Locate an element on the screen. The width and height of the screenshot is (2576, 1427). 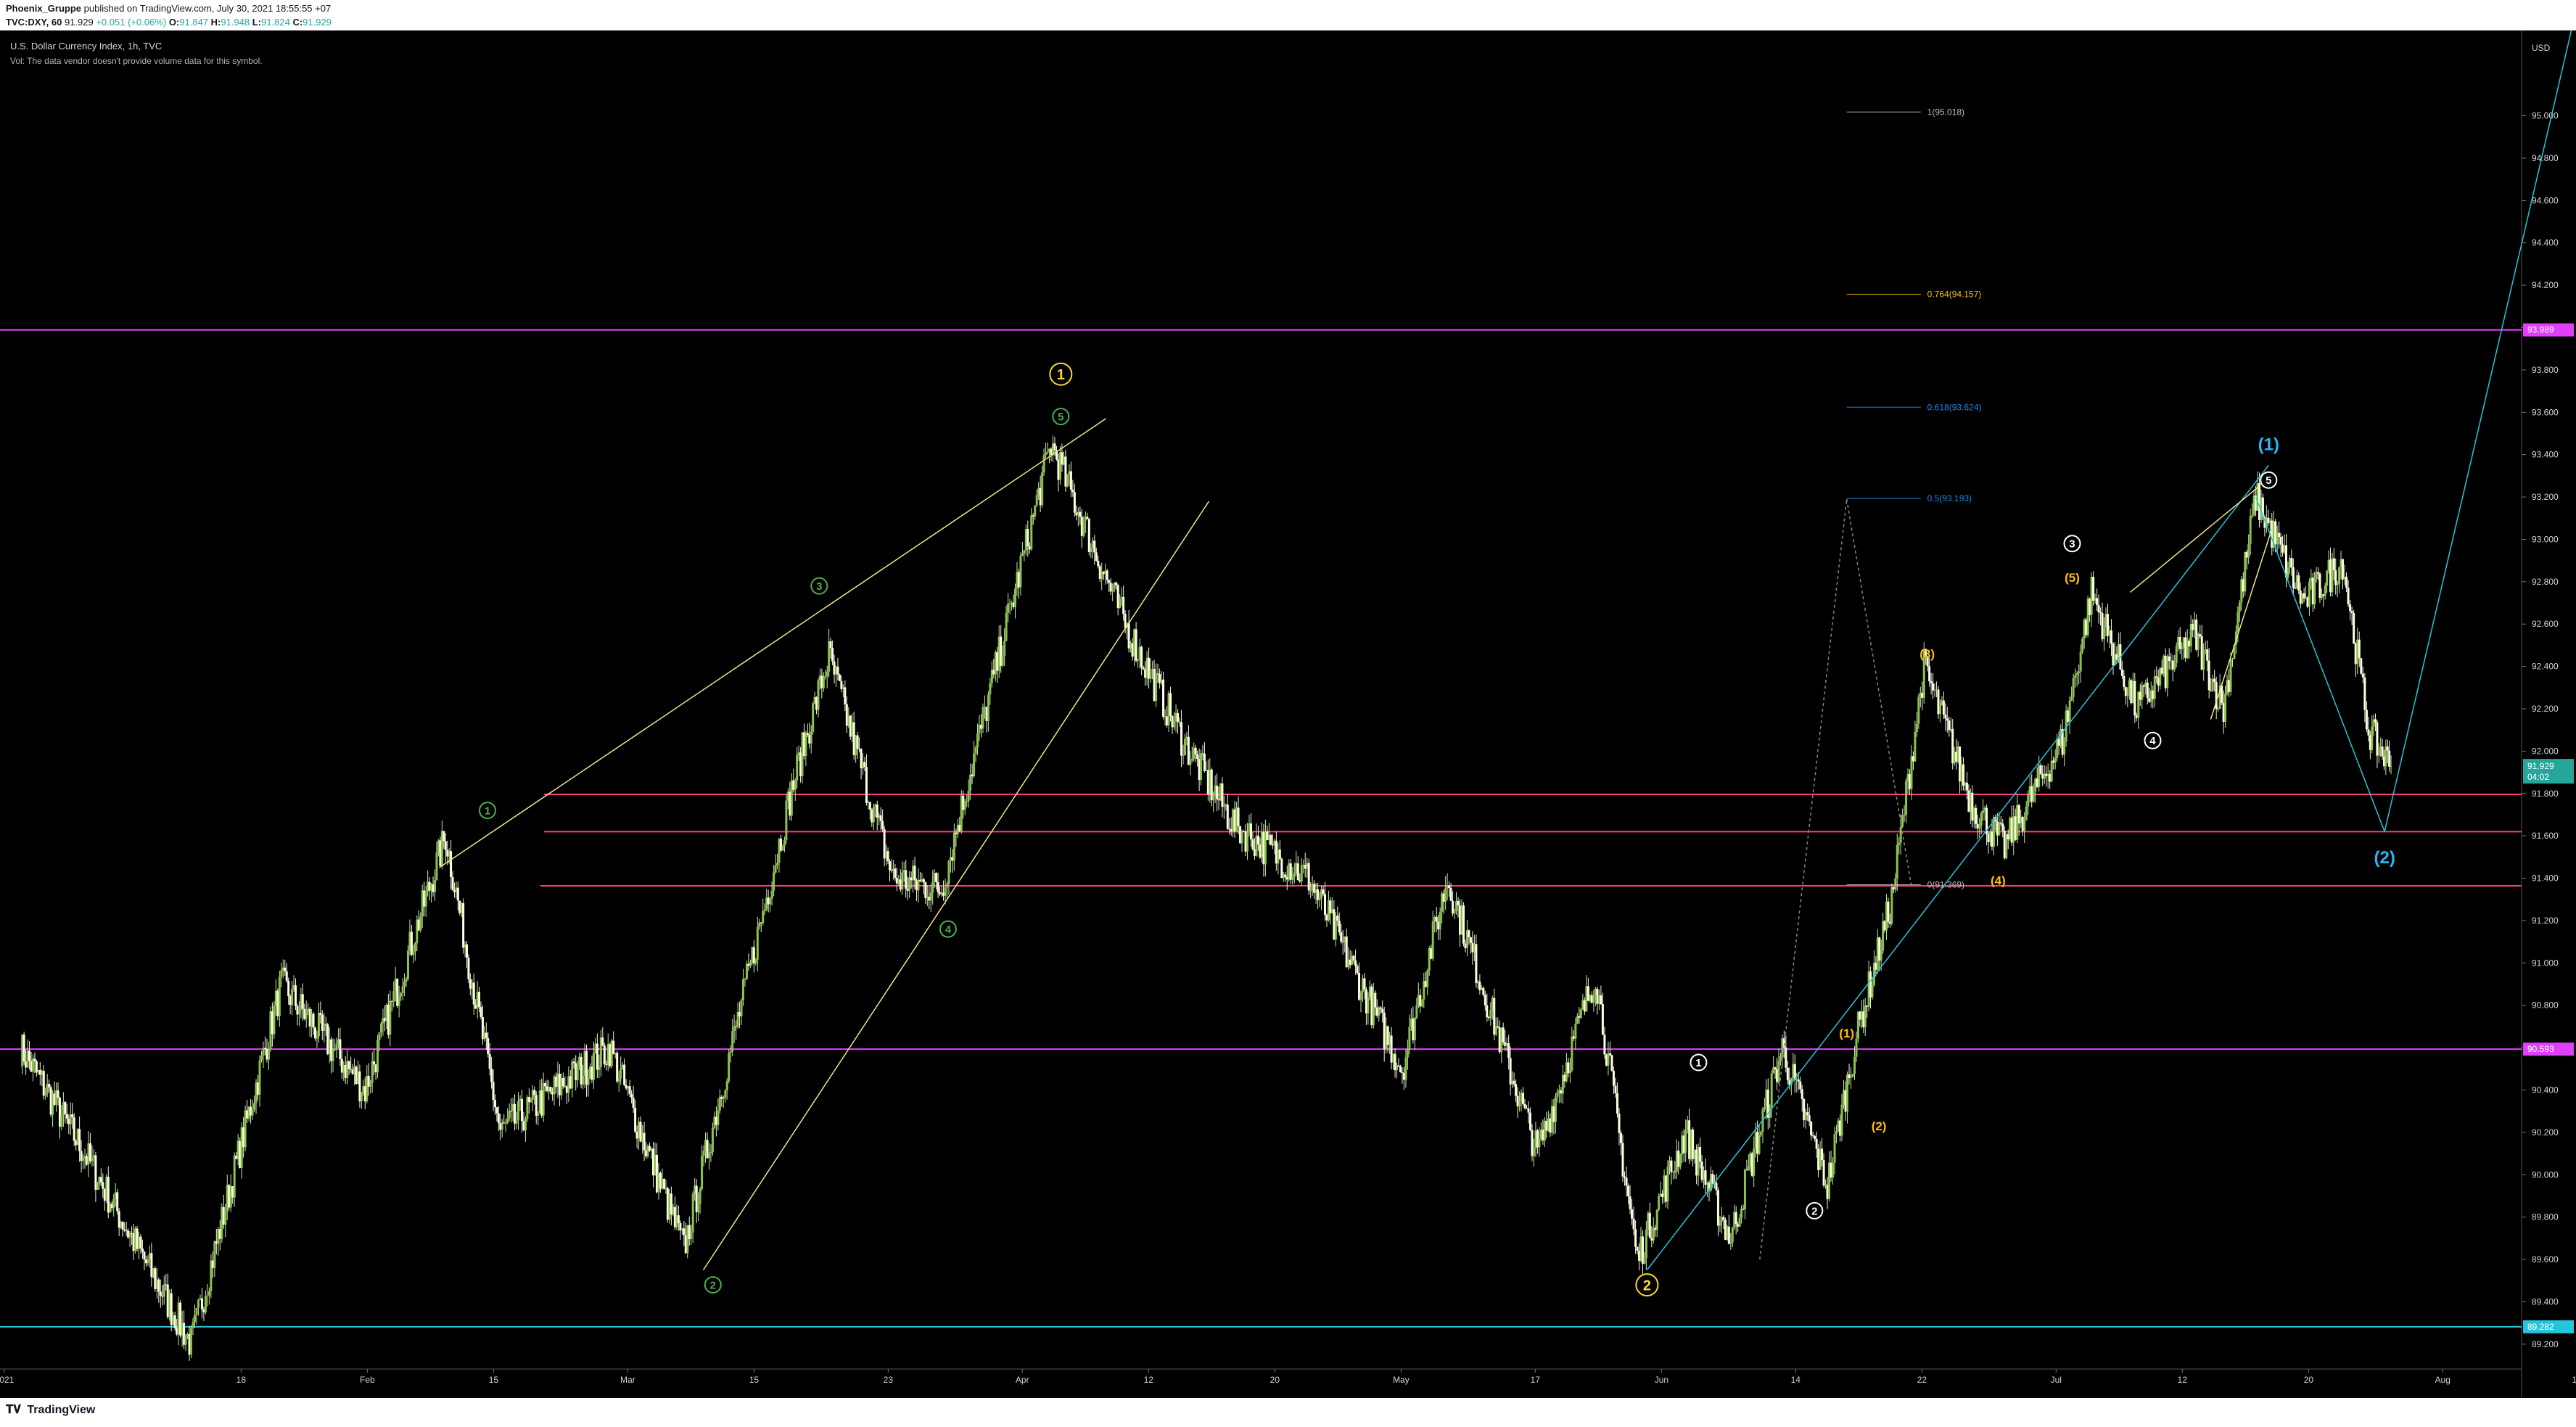
y-tick-label: 90.400 is located at coordinates (2545, 1090).